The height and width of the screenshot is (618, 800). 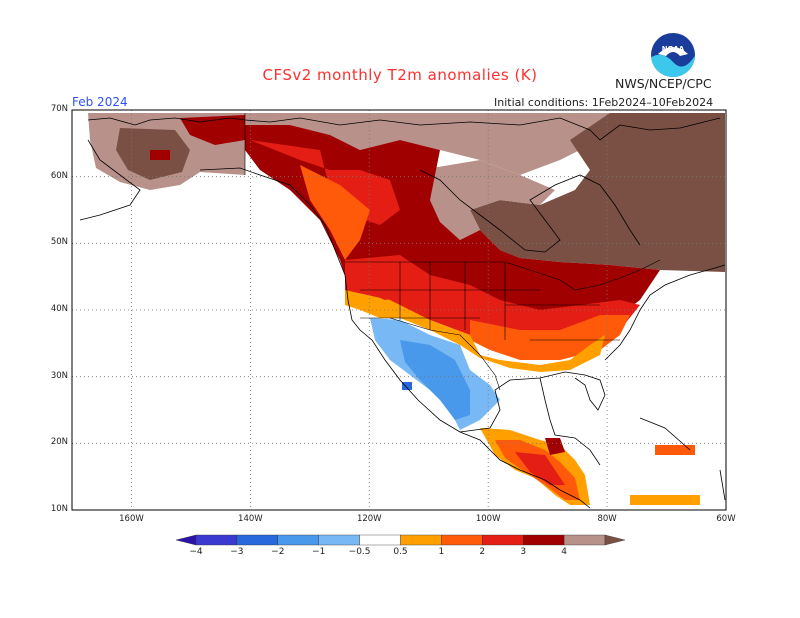 I want to click on latitude-label: 10N, so click(x=59, y=509).